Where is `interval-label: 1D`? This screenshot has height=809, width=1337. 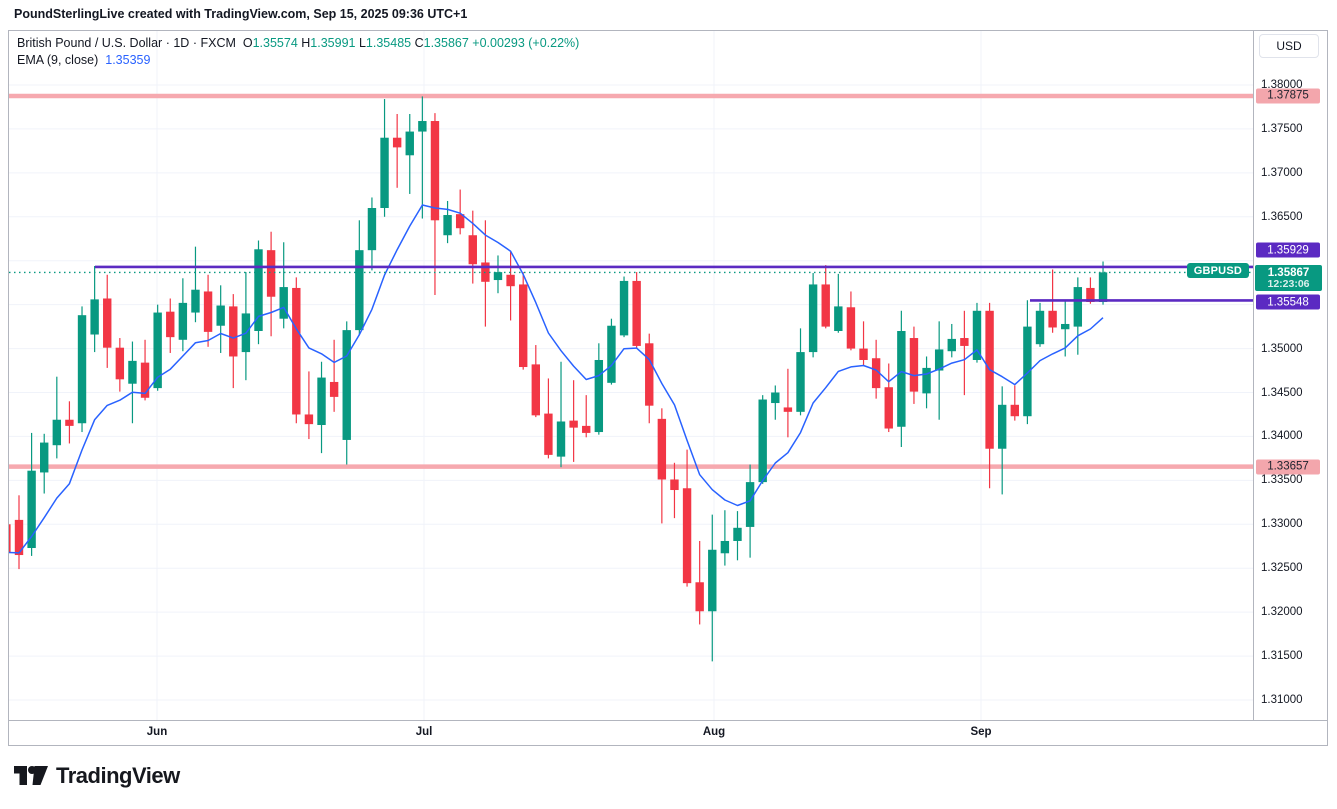
interval-label: 1D is located at coordinates (181, 43).